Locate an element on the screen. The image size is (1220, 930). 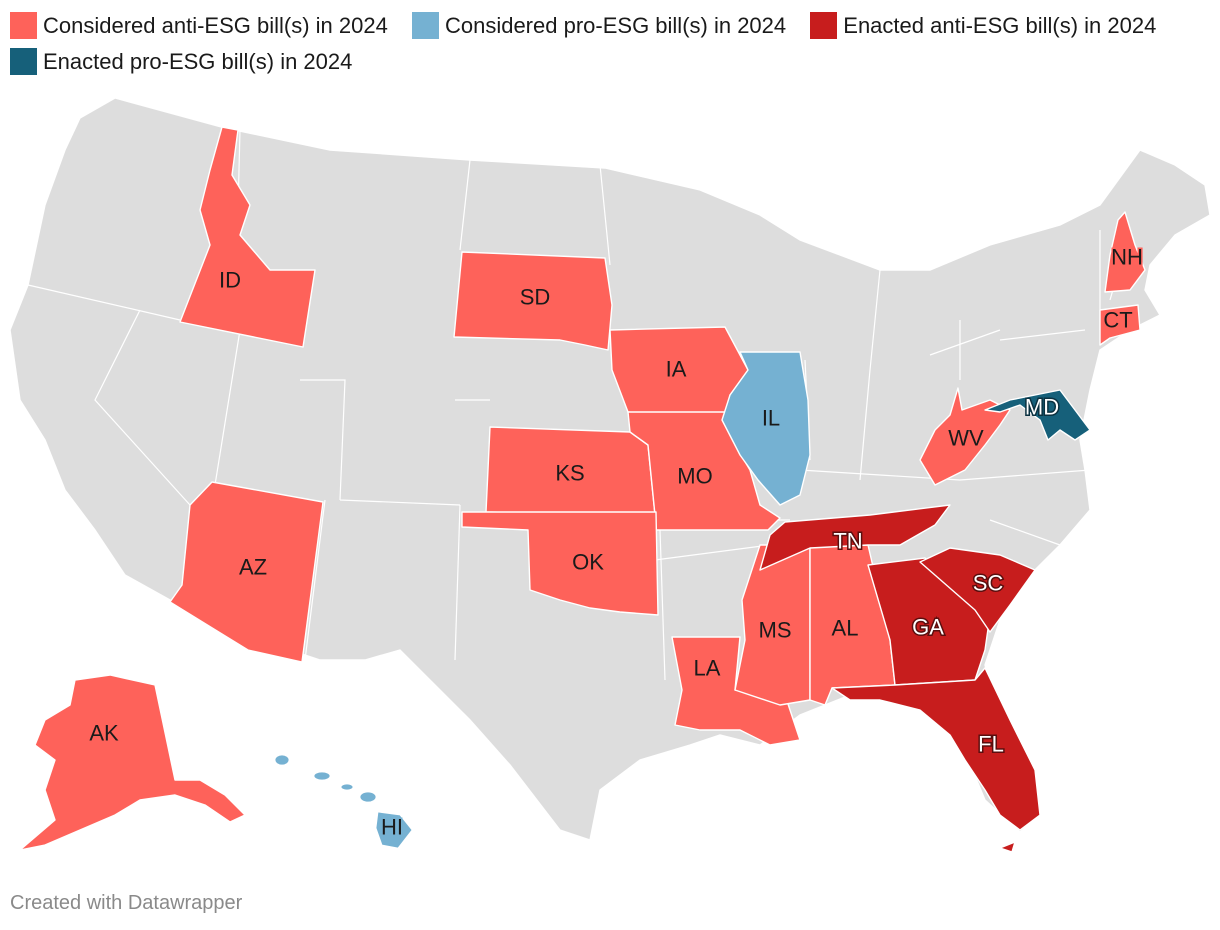
state-label-SD: SD is located at coordinates (535, 297).